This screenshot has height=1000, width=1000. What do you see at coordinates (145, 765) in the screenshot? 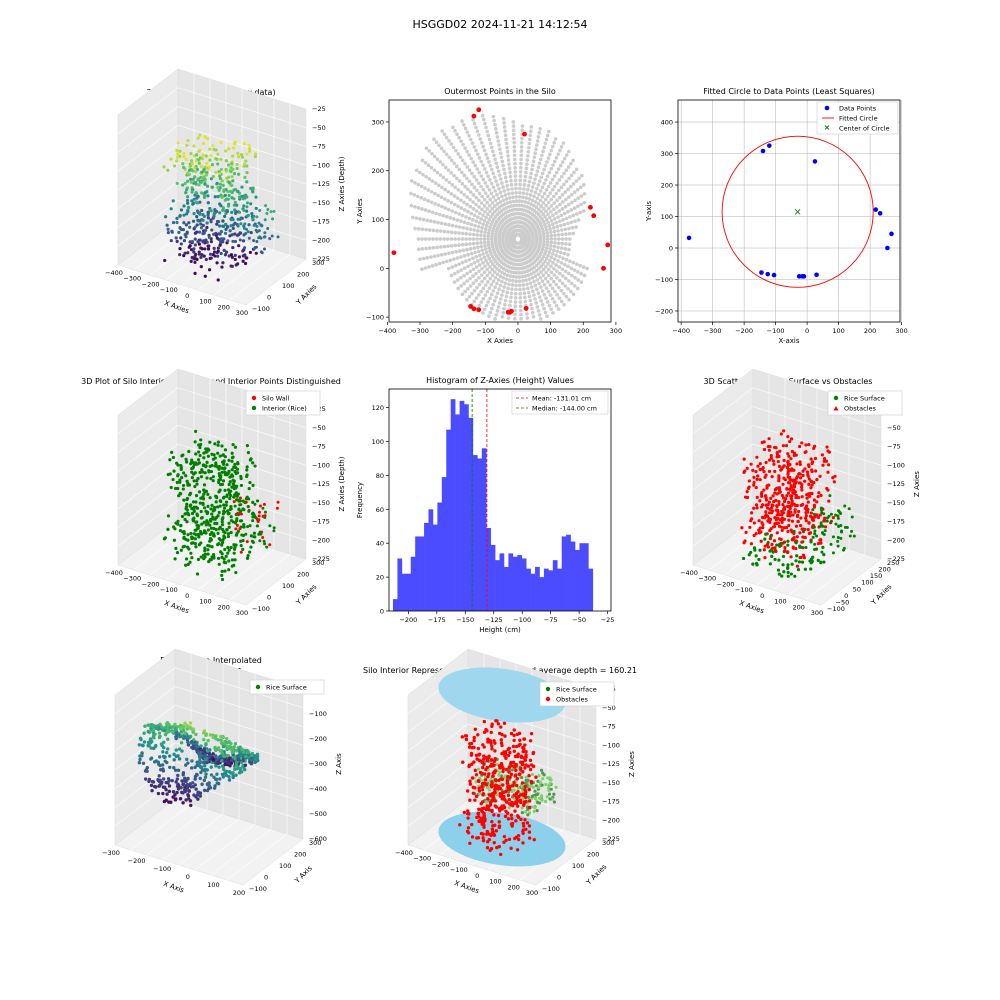
I see `interp-grid` at bounding box center [145, 765].